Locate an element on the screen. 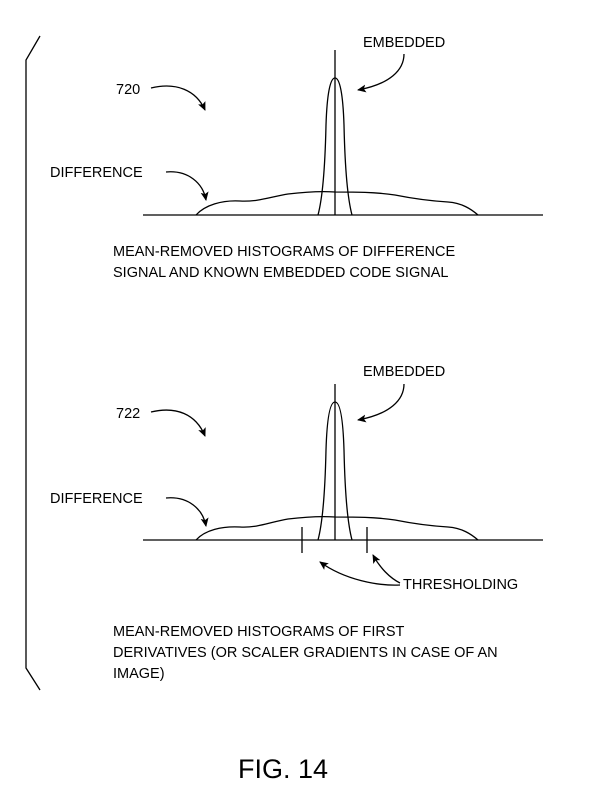 The width and height of the screenshot is (592, 796). bottom-difference-arrow is located at coordinates (186, 512).